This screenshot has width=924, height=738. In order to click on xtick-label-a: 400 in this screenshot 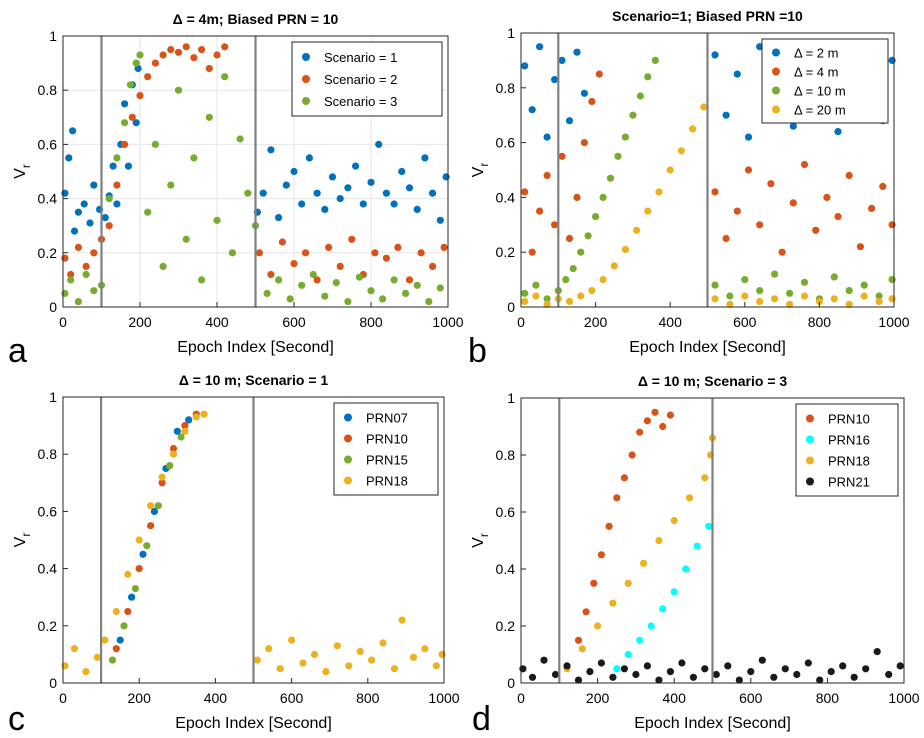, I will do `click(217, 322)`.